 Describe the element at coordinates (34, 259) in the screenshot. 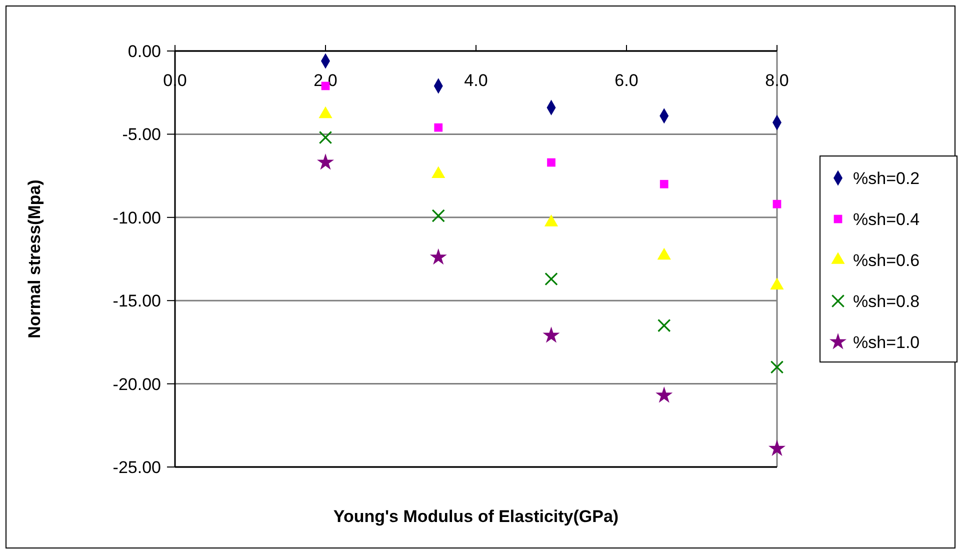

I see `y-axis-title: Normal stress(Mpa)` at that location.